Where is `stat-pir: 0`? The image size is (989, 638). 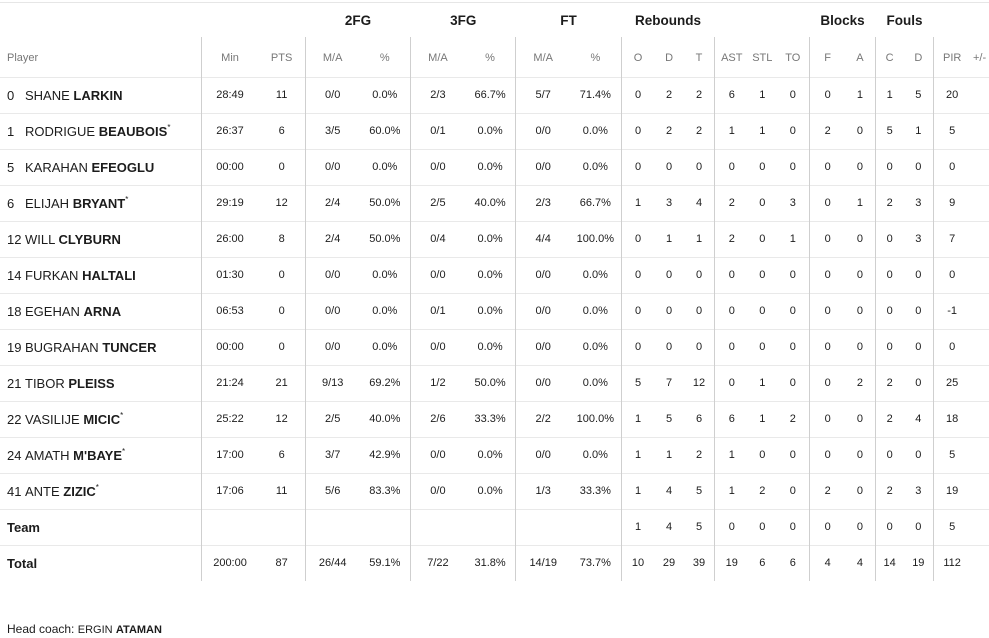 stat-pir: 0 is located at coordinates (952, 166).